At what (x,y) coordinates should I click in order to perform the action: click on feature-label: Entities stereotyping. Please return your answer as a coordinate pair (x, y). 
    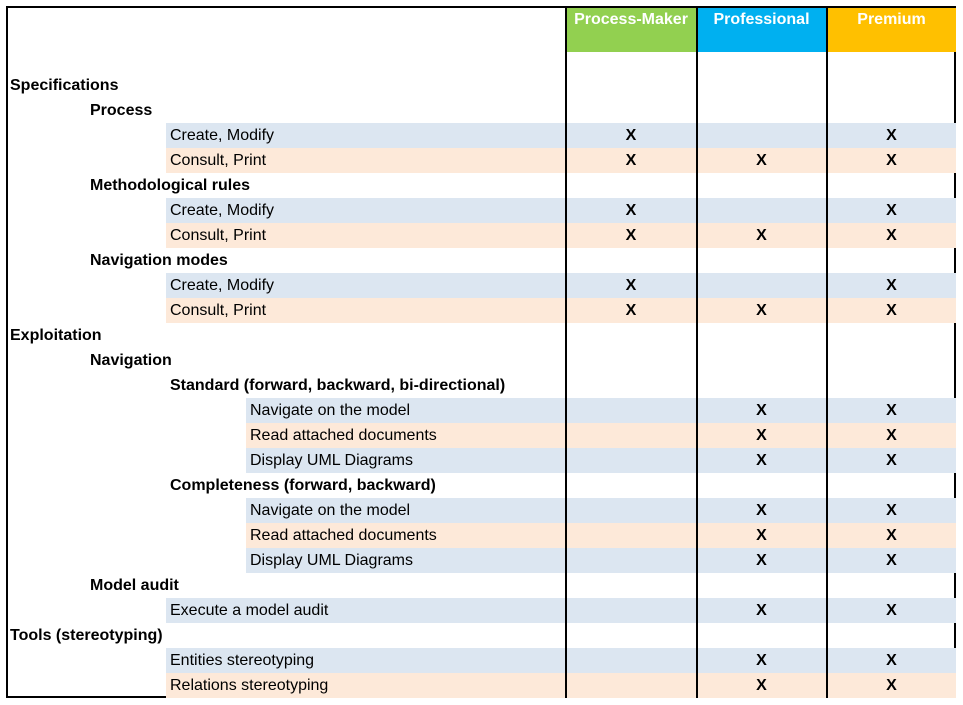
    Looking at the image, I should click on (242, 660).